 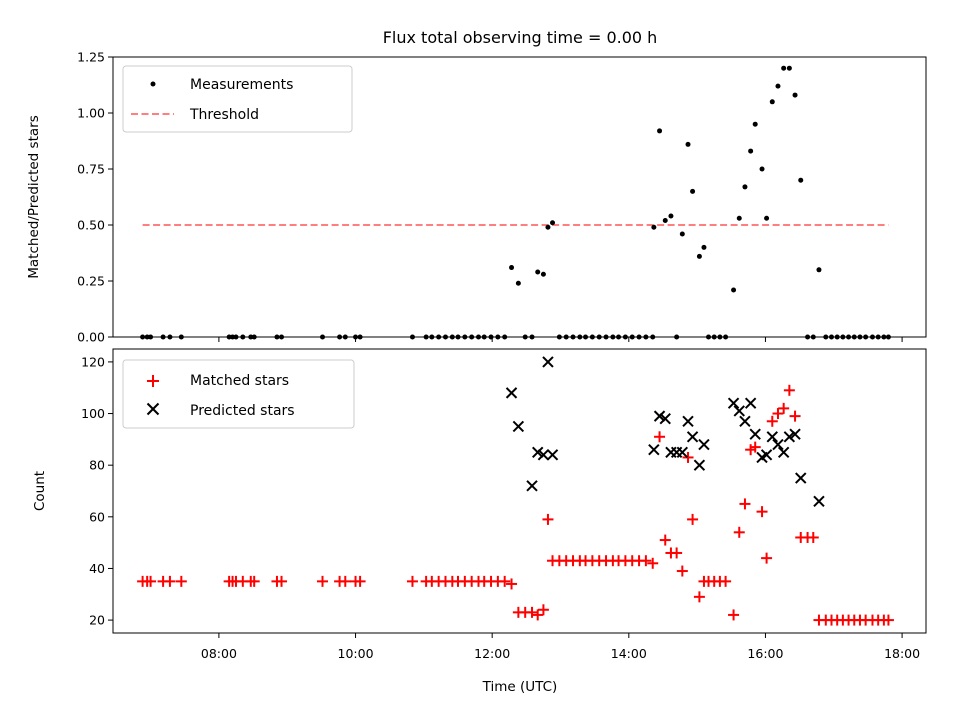 I want to click on bottom-y-tick-label: 40, so click(x=97, y=568).